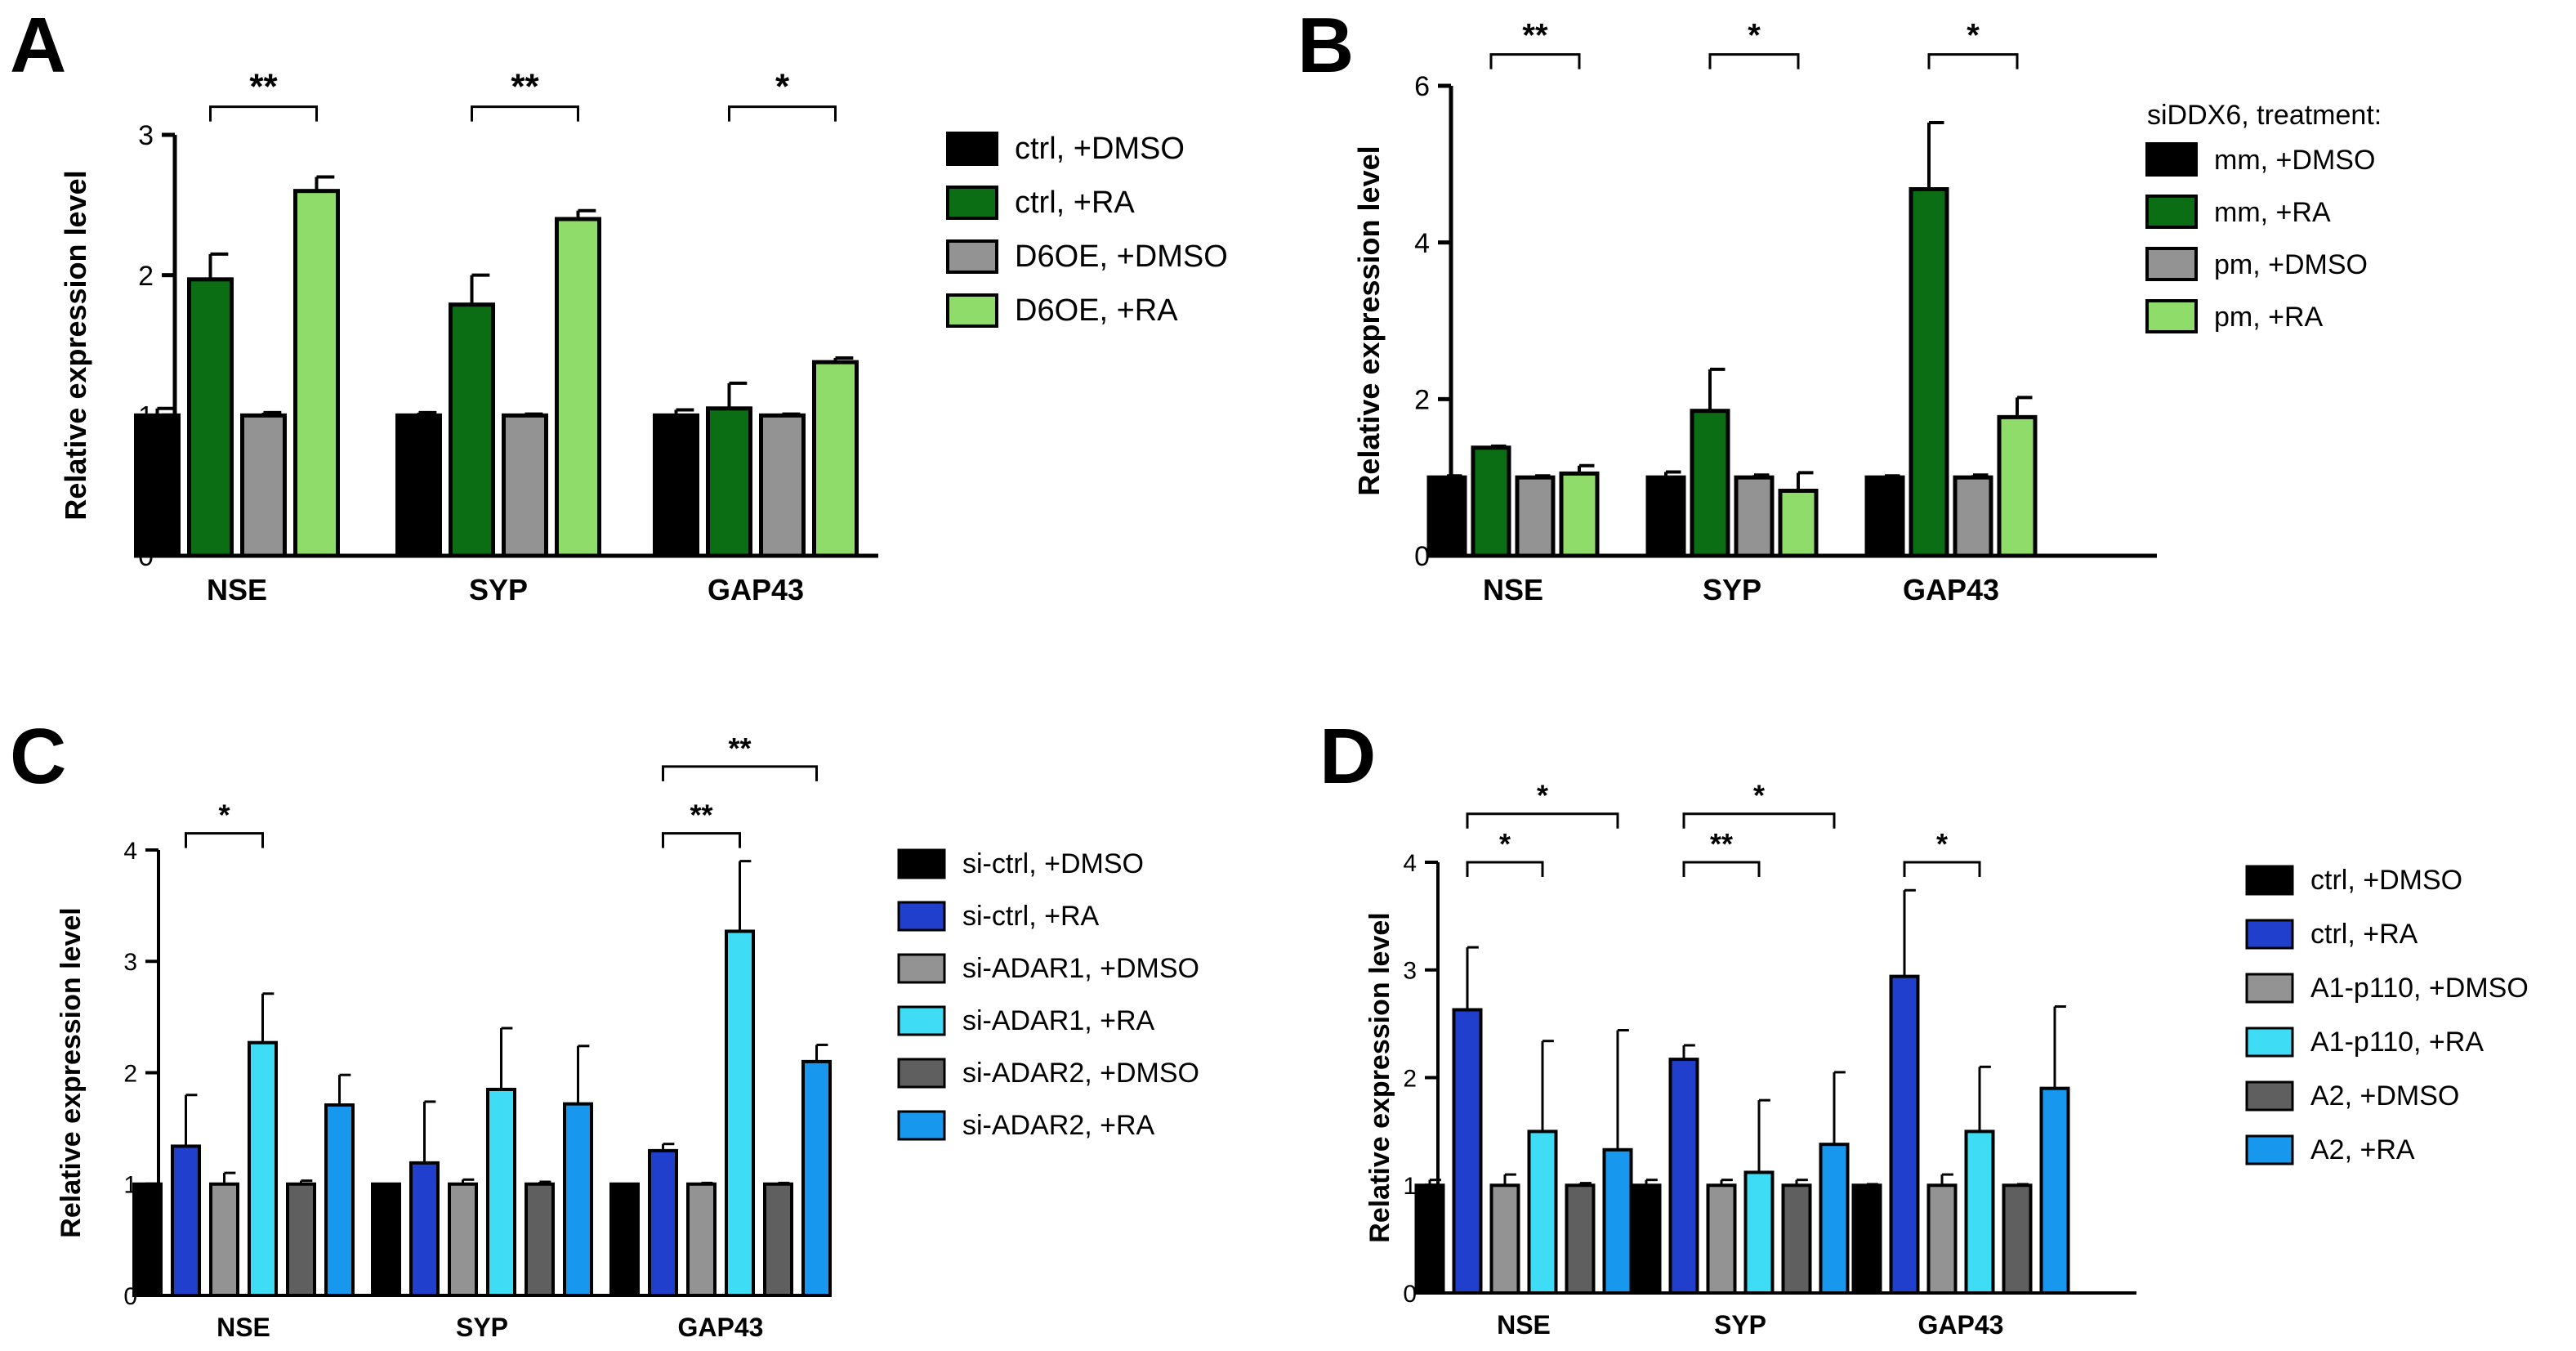 The height and width of the screenshot is (1351, 2576). Describe the element at coordinates (1059, 1021) in the screenshot. I see `legend-label: si-ADAR1, +RA` at that location.